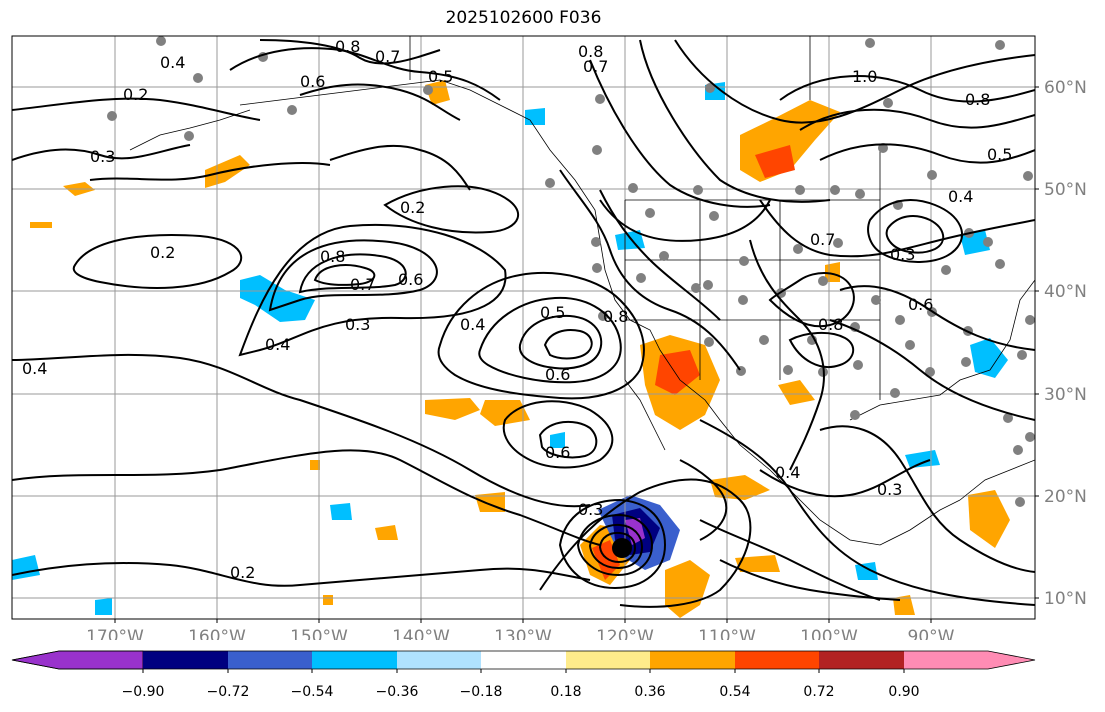  What do you see at coordinates (1065, 190) in the screenshot?
I see `lat-label: 50°N` at bounding box center [1065, 190].